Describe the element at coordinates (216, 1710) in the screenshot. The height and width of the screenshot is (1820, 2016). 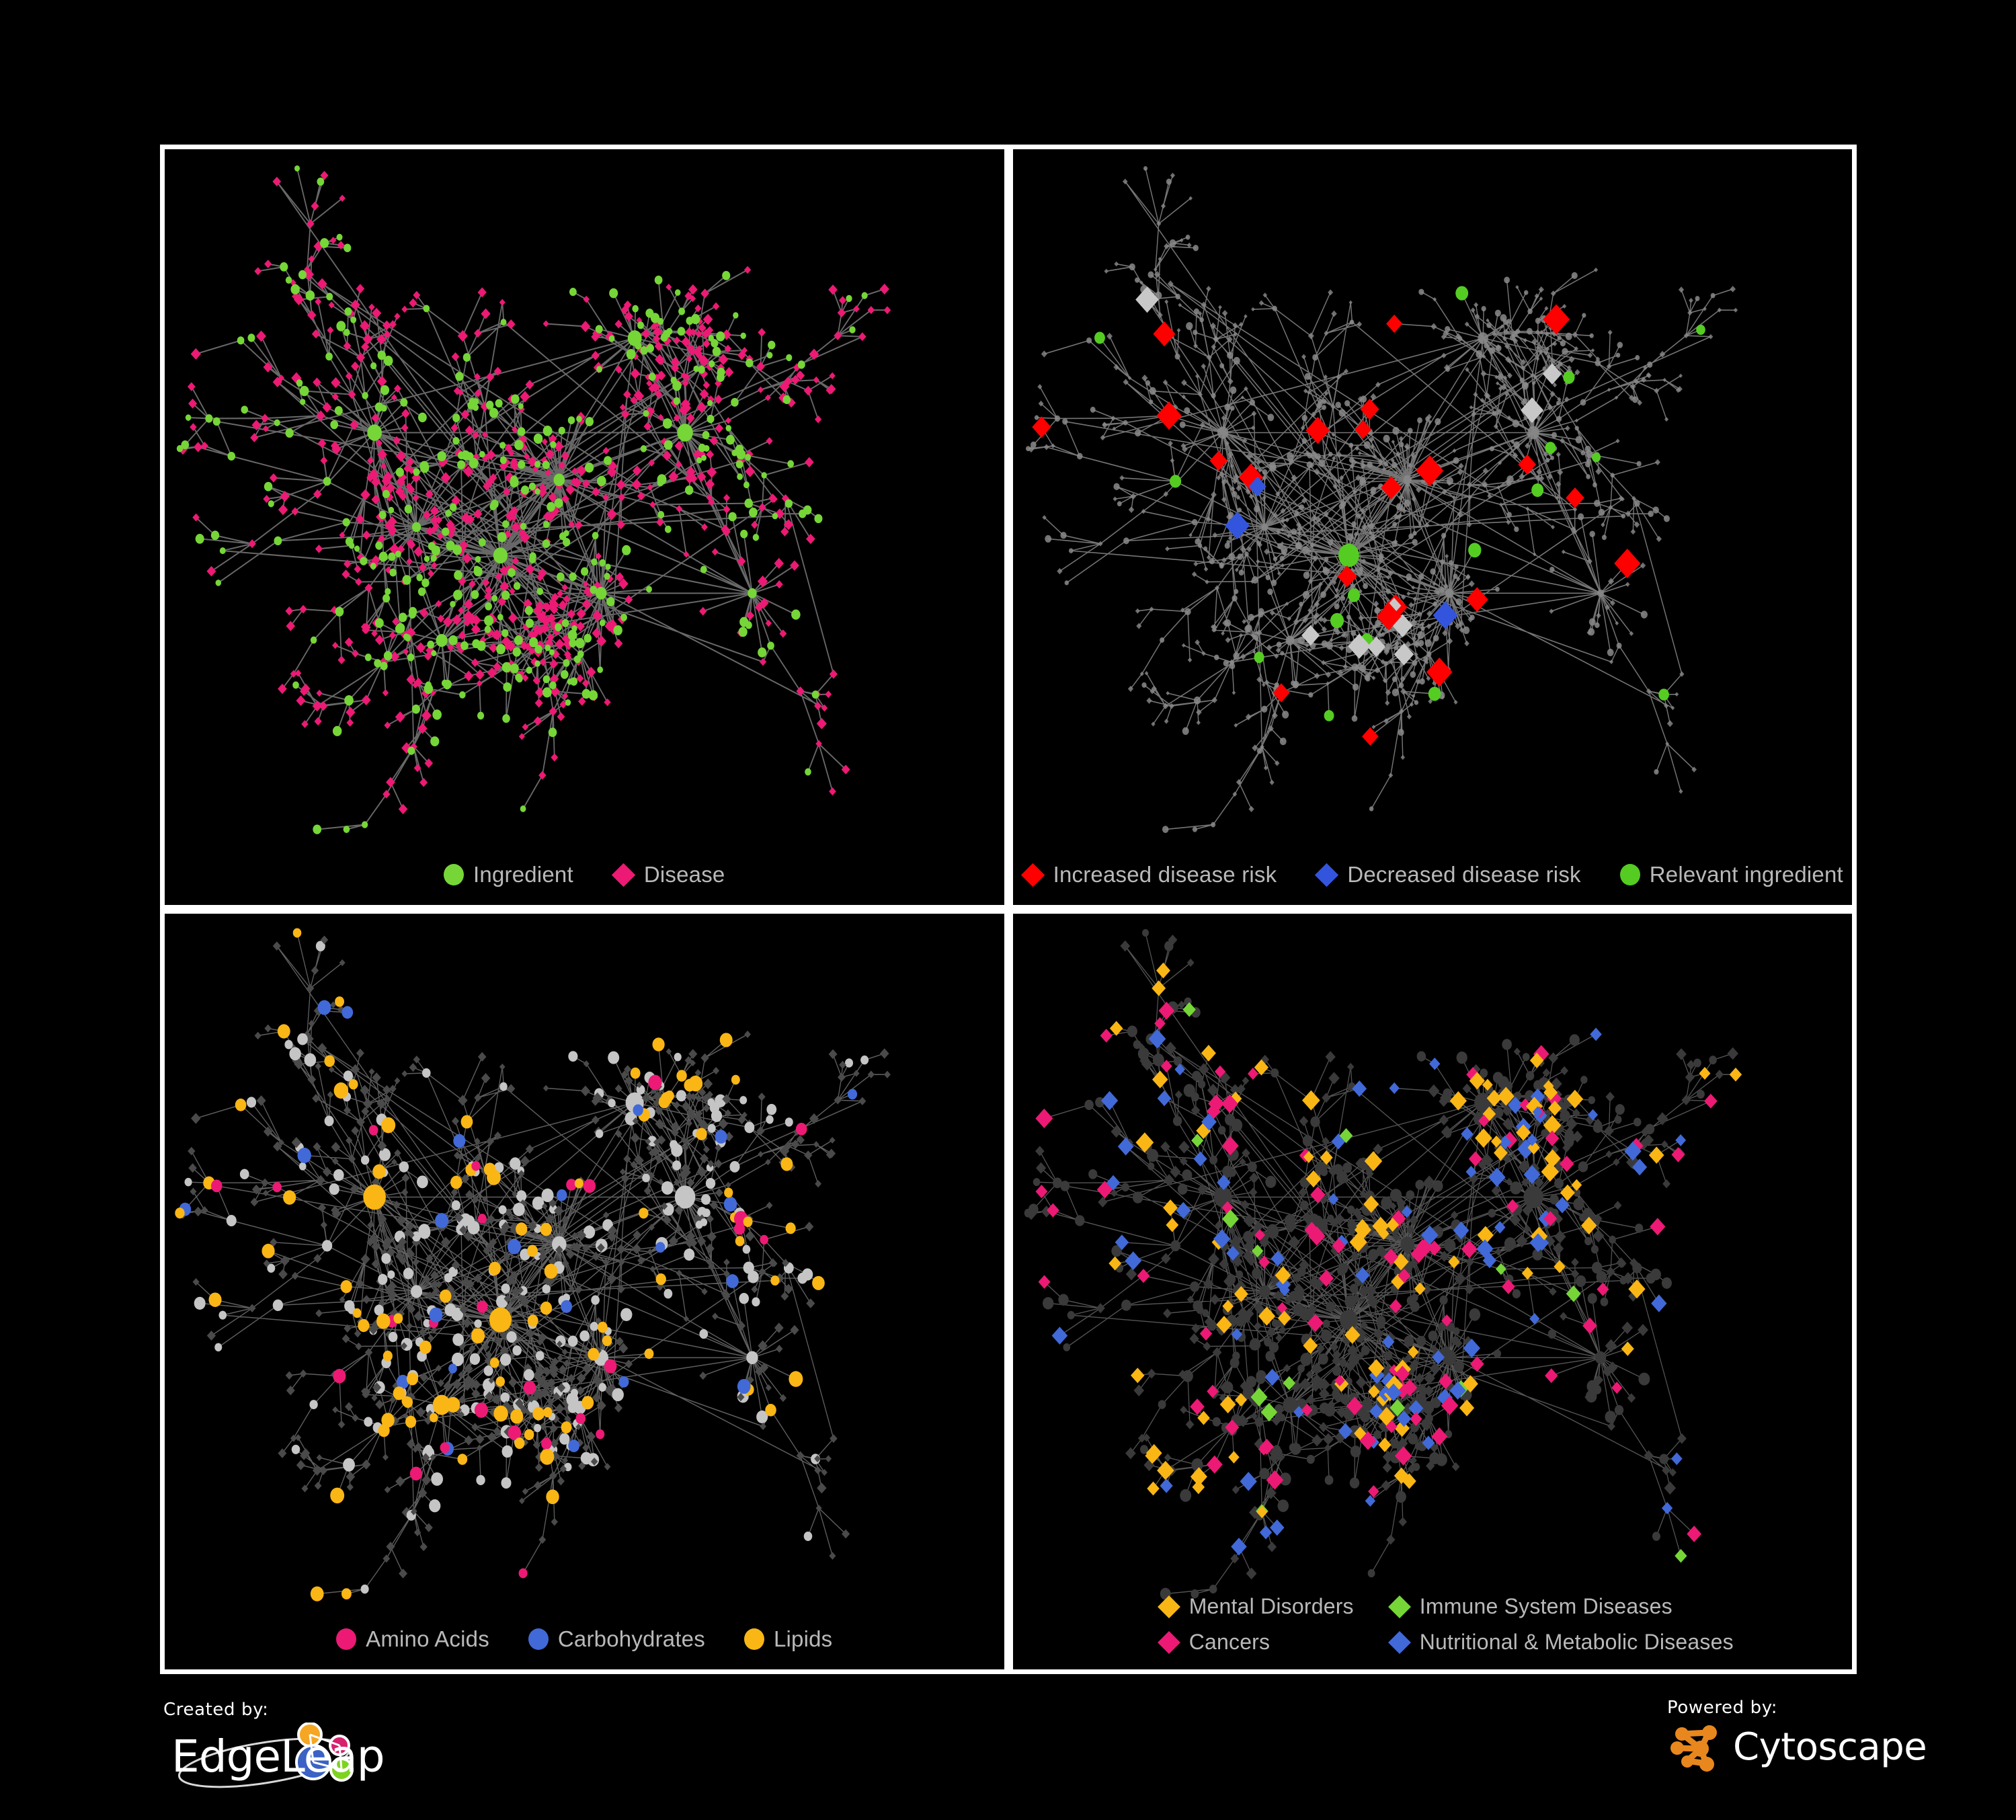
I see `created-by-label: Created by:` at that location.